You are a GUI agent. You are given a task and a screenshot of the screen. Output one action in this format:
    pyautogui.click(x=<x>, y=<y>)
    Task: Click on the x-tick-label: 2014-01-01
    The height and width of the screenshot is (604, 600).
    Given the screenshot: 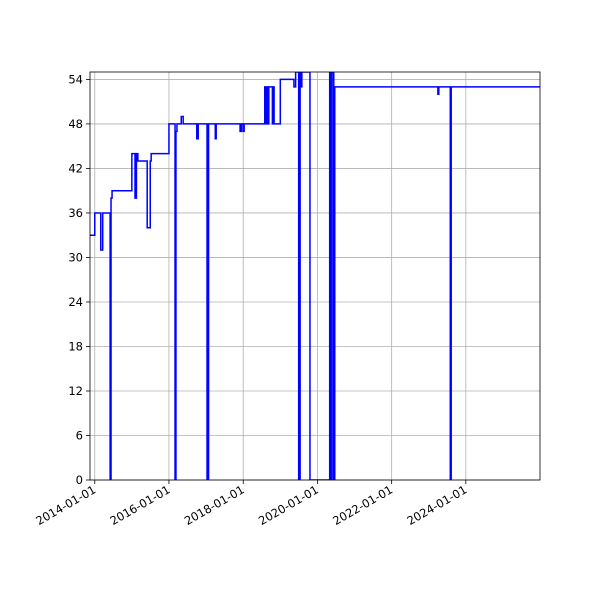 What is the action you would take?
    pyautogui.click(x=65, y=505)
    